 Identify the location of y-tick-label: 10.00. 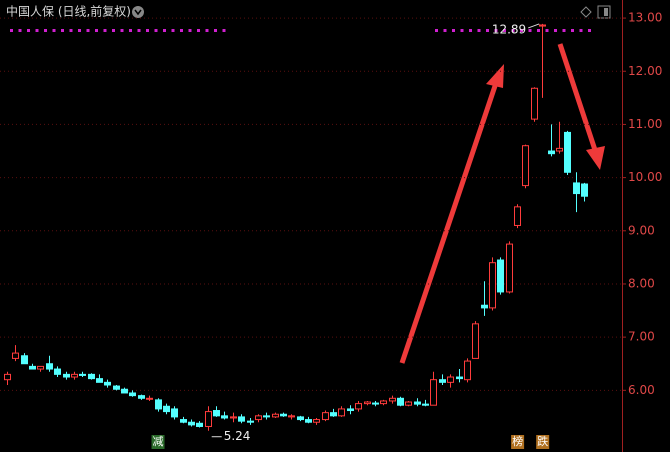
(645, 177).